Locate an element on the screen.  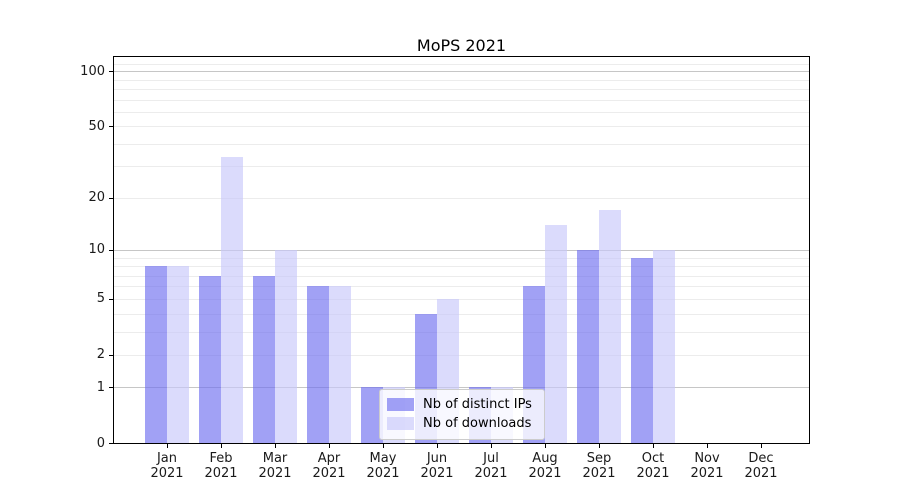
legend-item-downloads: Nb of downloads is located at coordinates (462, 423).